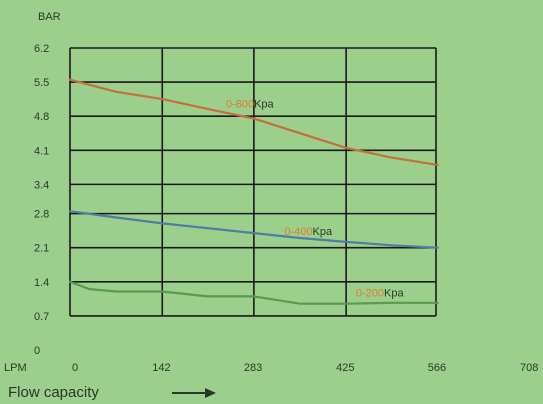 Image resolution: width=543 pixels, height=404 pixels. I want to click on y-tick-label: 4.1, so click(41, 151).